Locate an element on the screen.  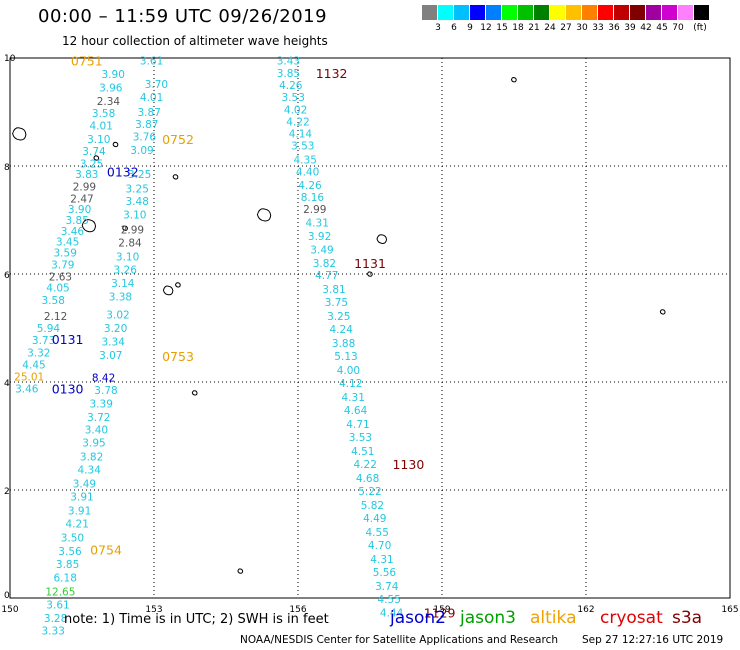
wave-height-value: 4.34 is located at coordinates (90, 470).